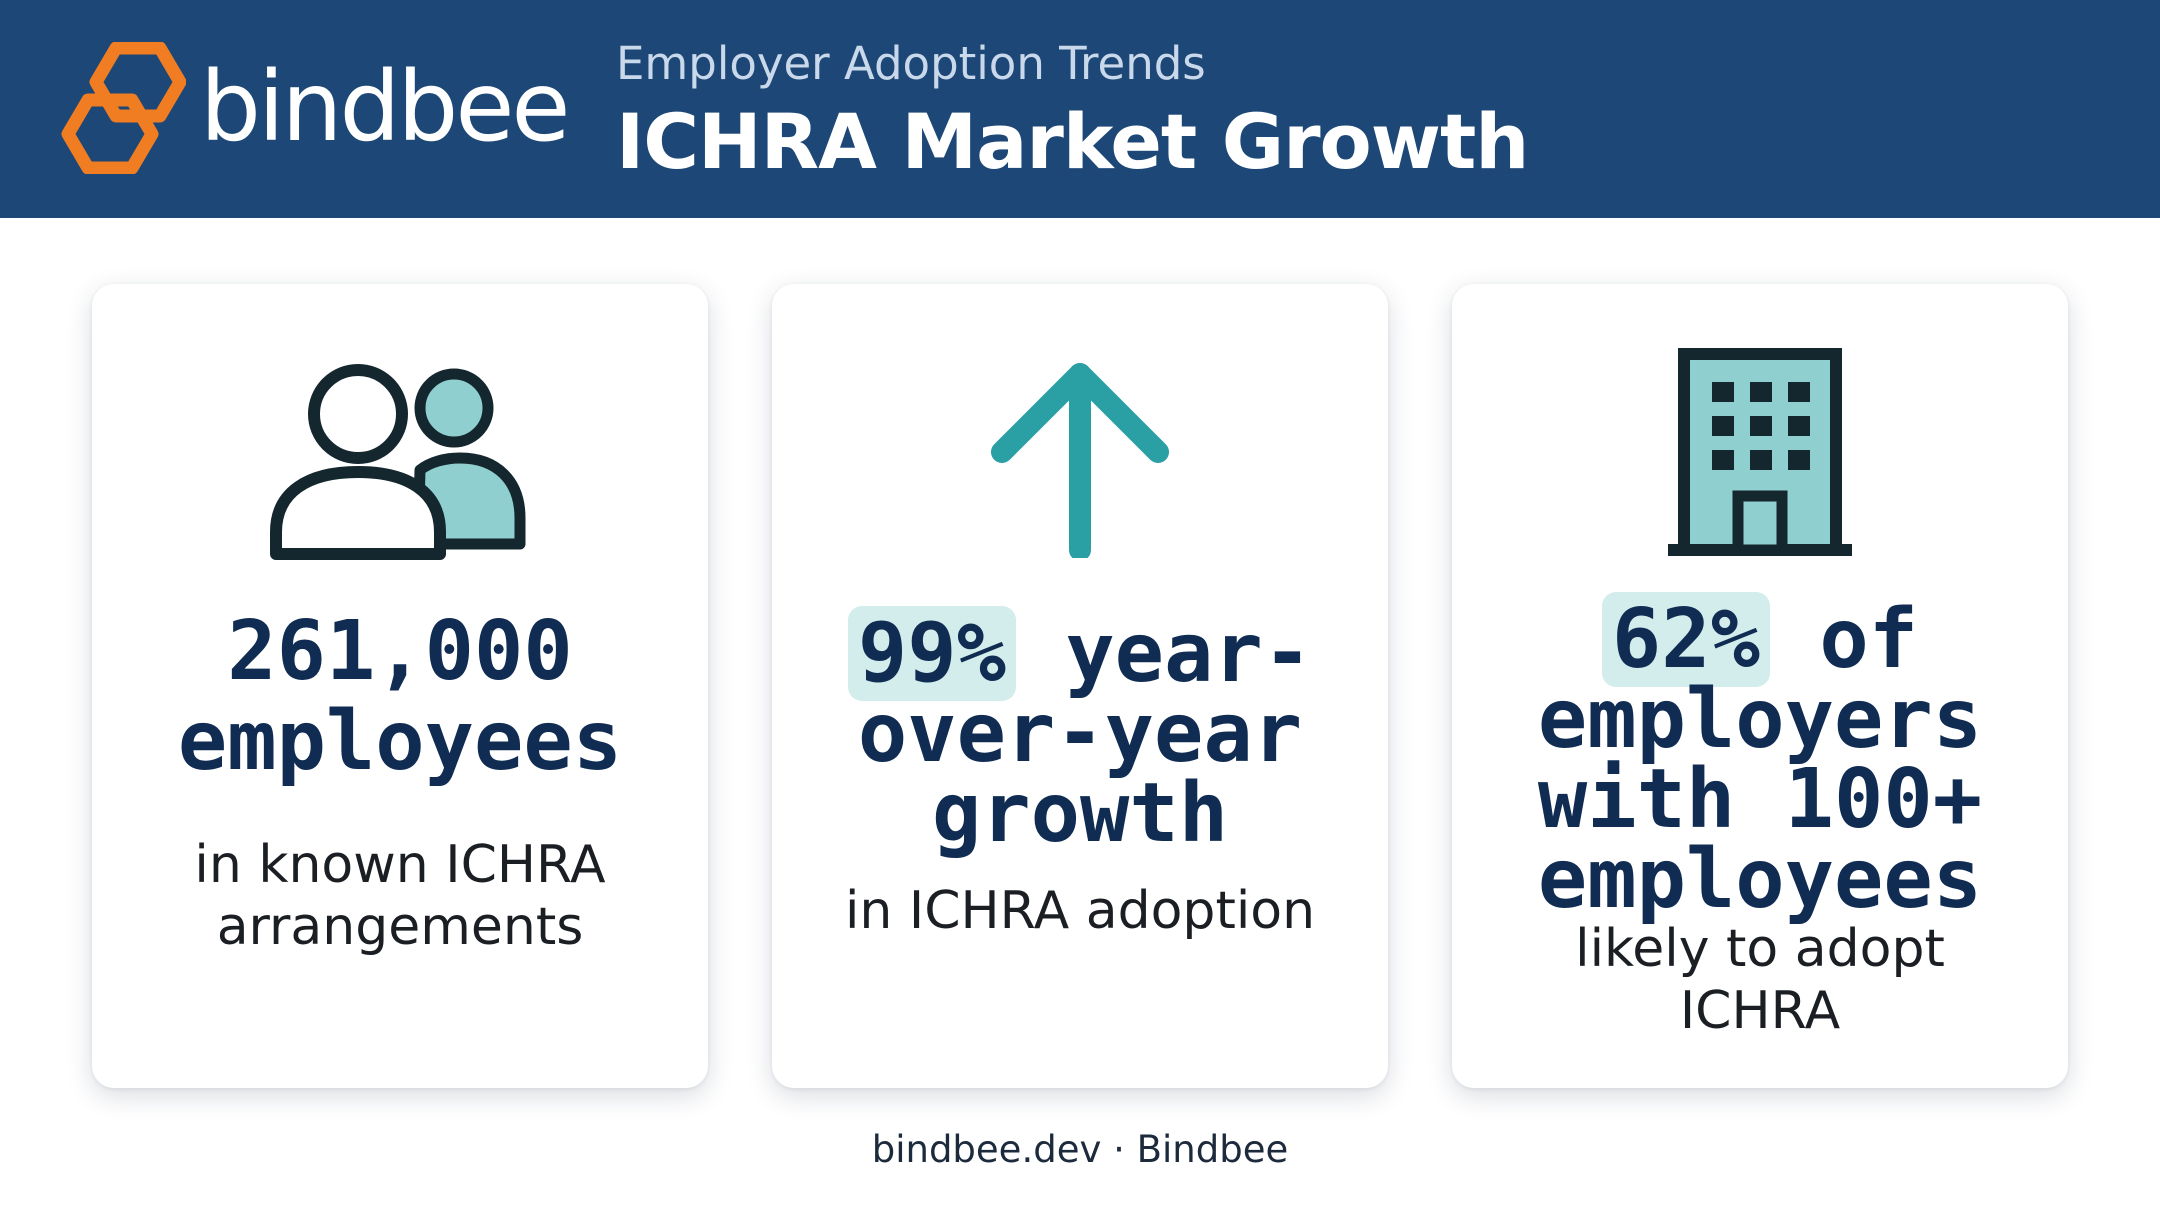 Image resolution: width=2160 pixels, height=1206 pixels. Describe the element at coordinates (1869, 639) in the screenshot. I see `stat-line-rest: of` at that location.